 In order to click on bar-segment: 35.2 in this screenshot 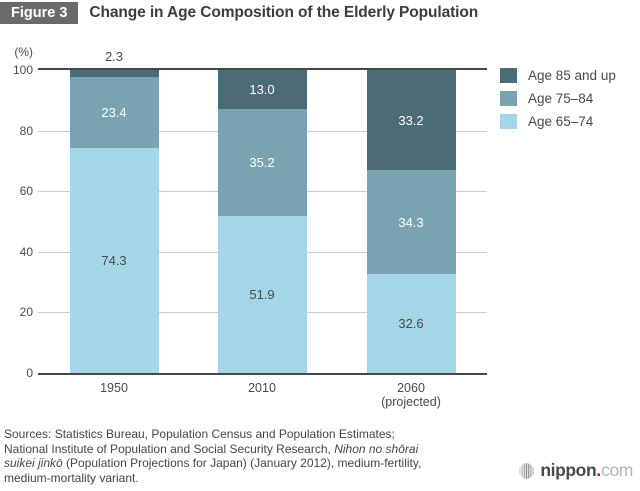, I will do `click(262, 162)`.